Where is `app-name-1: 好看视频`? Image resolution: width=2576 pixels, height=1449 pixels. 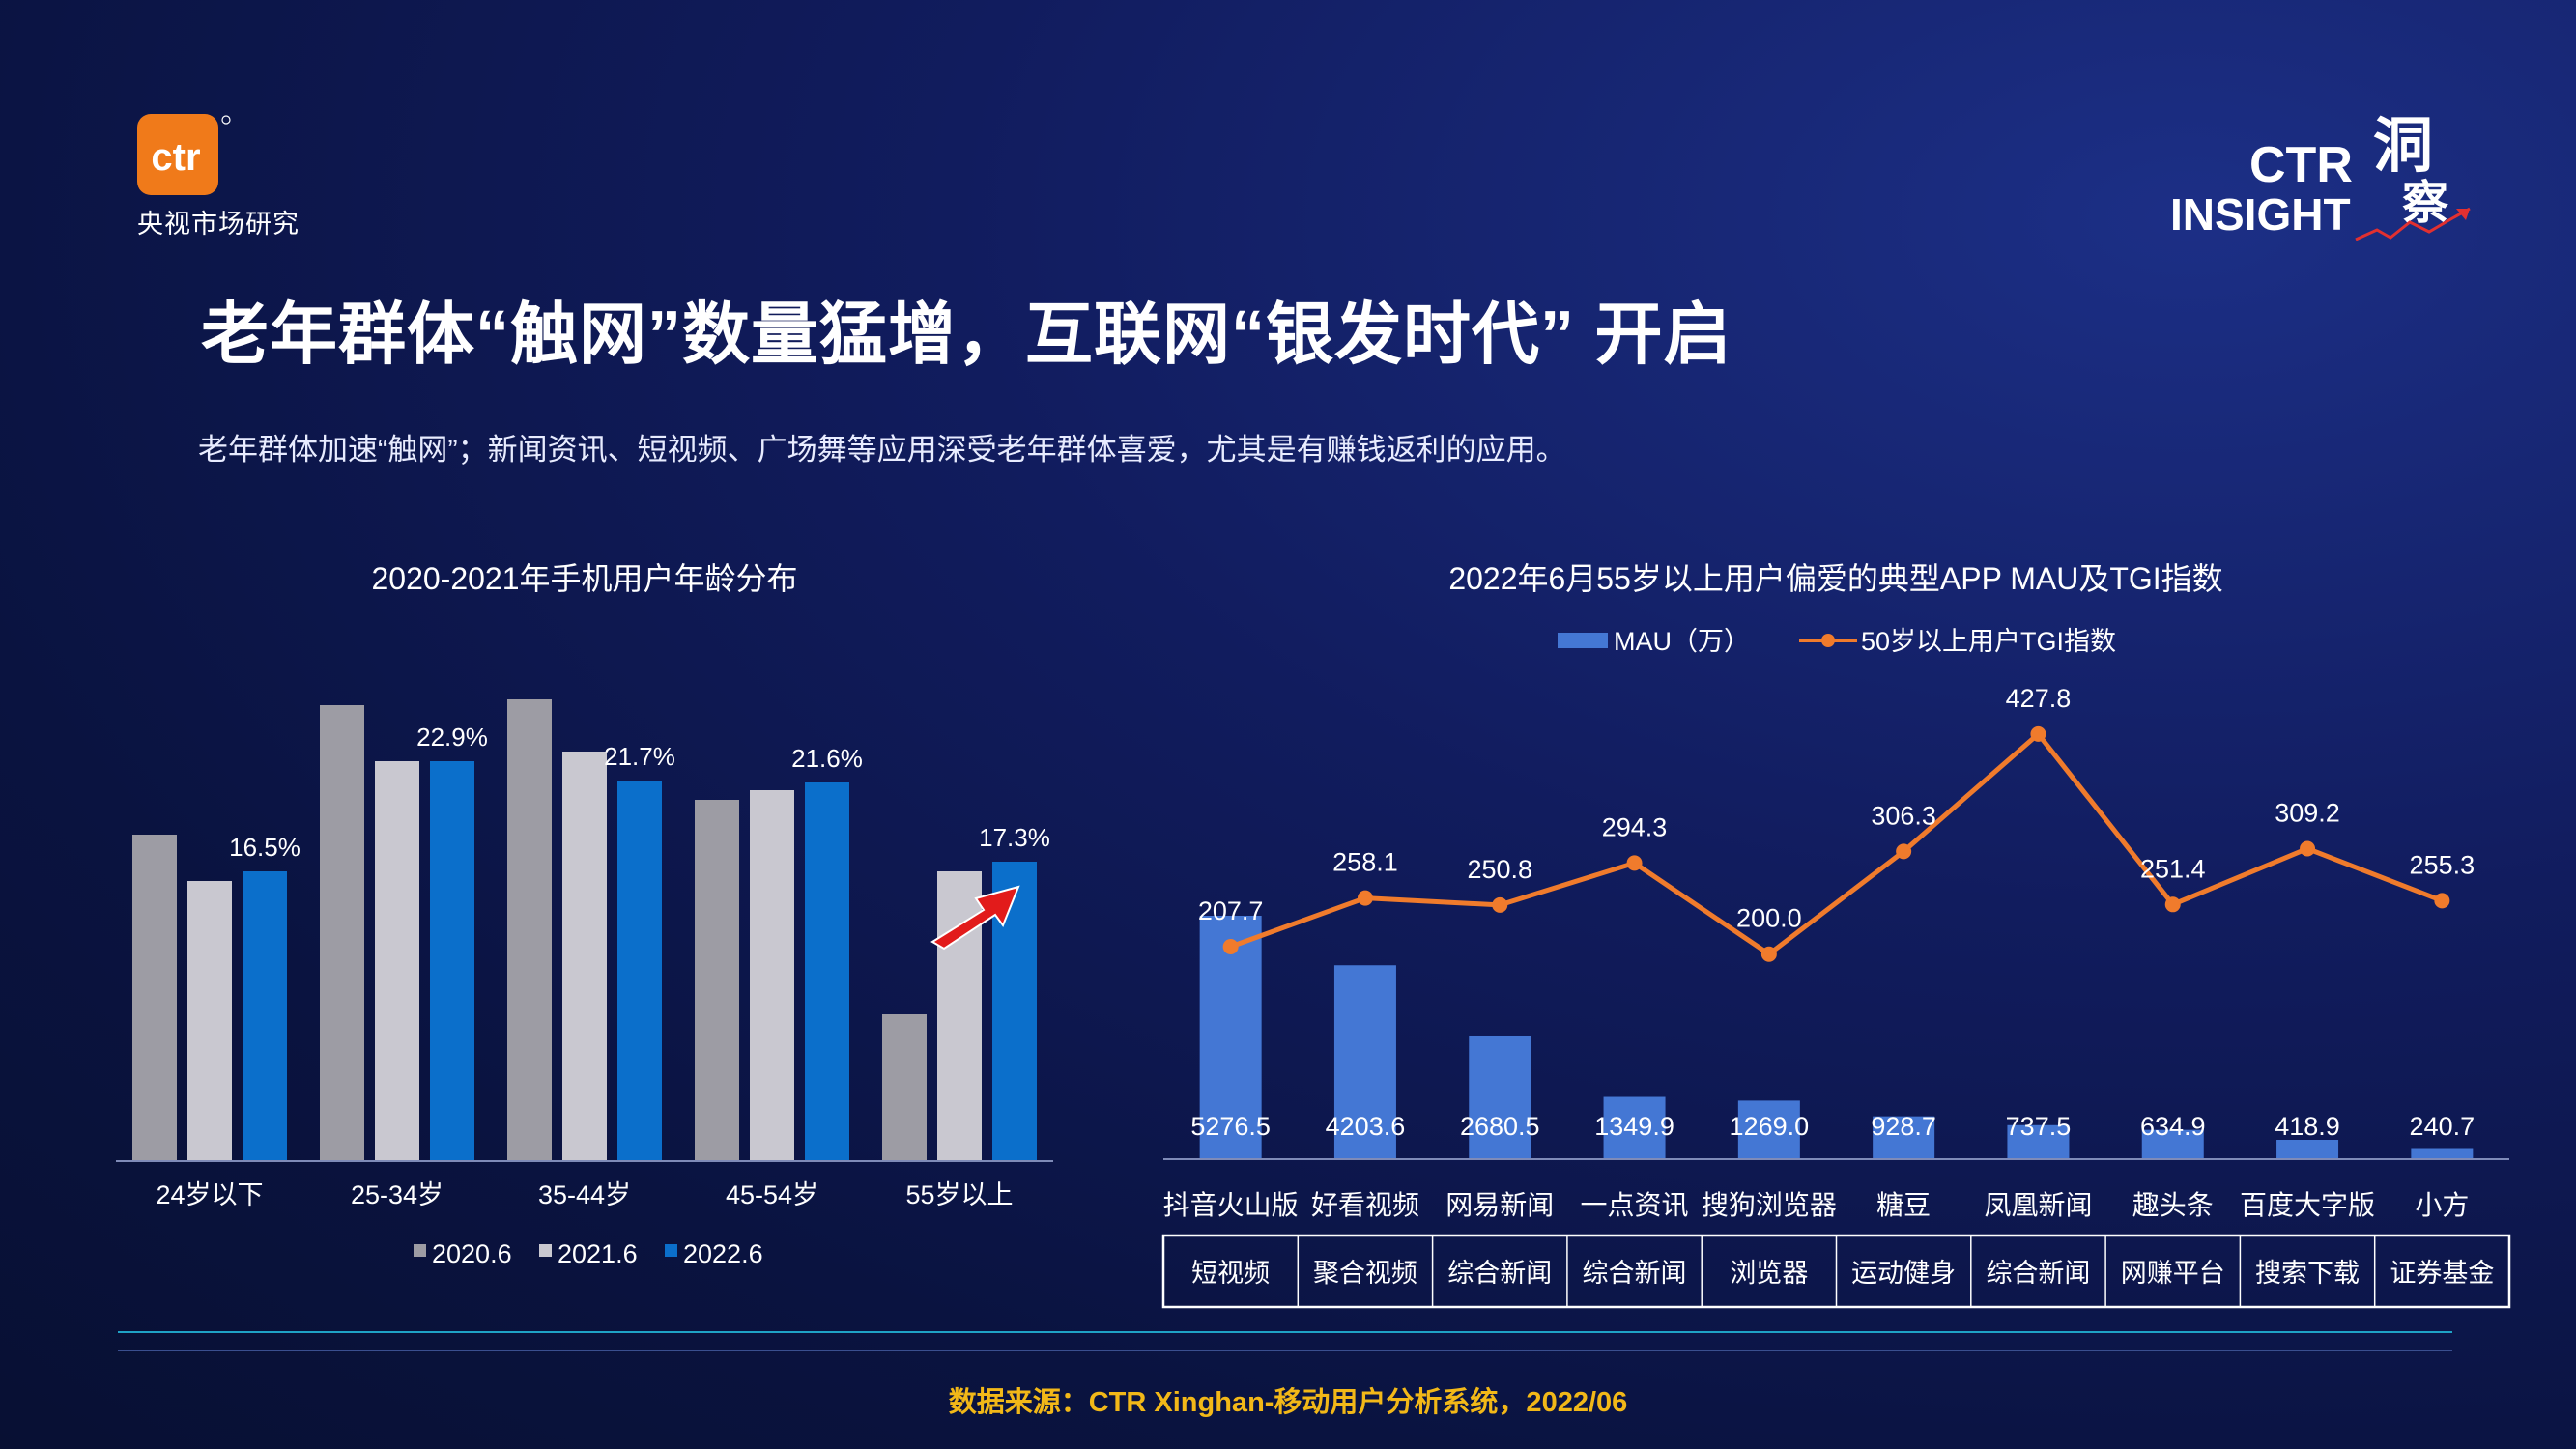 app-name-1: 好看视频 is located at coordinates (1365, 1205).